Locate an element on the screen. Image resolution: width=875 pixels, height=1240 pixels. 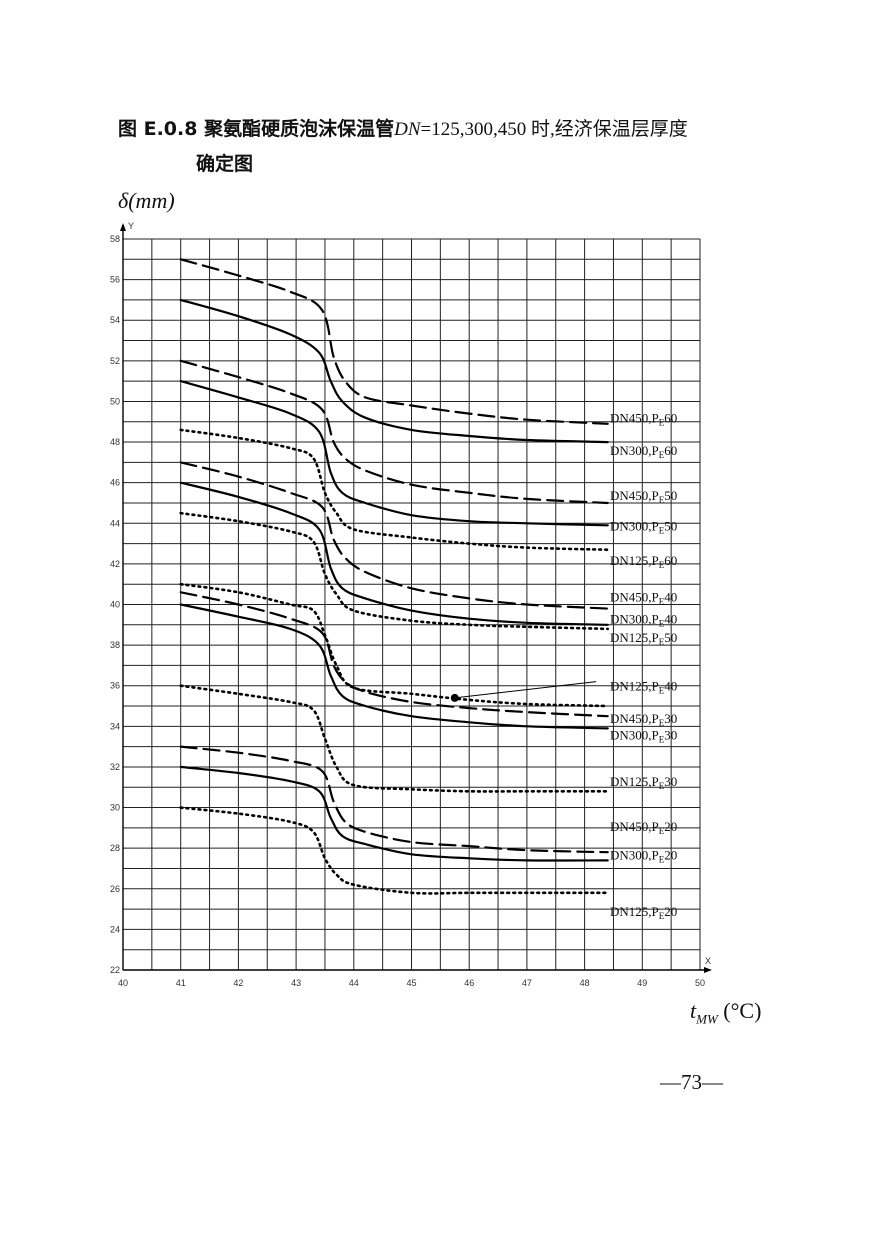
x-tick-label: 45 is located at coordinates (411, 983).